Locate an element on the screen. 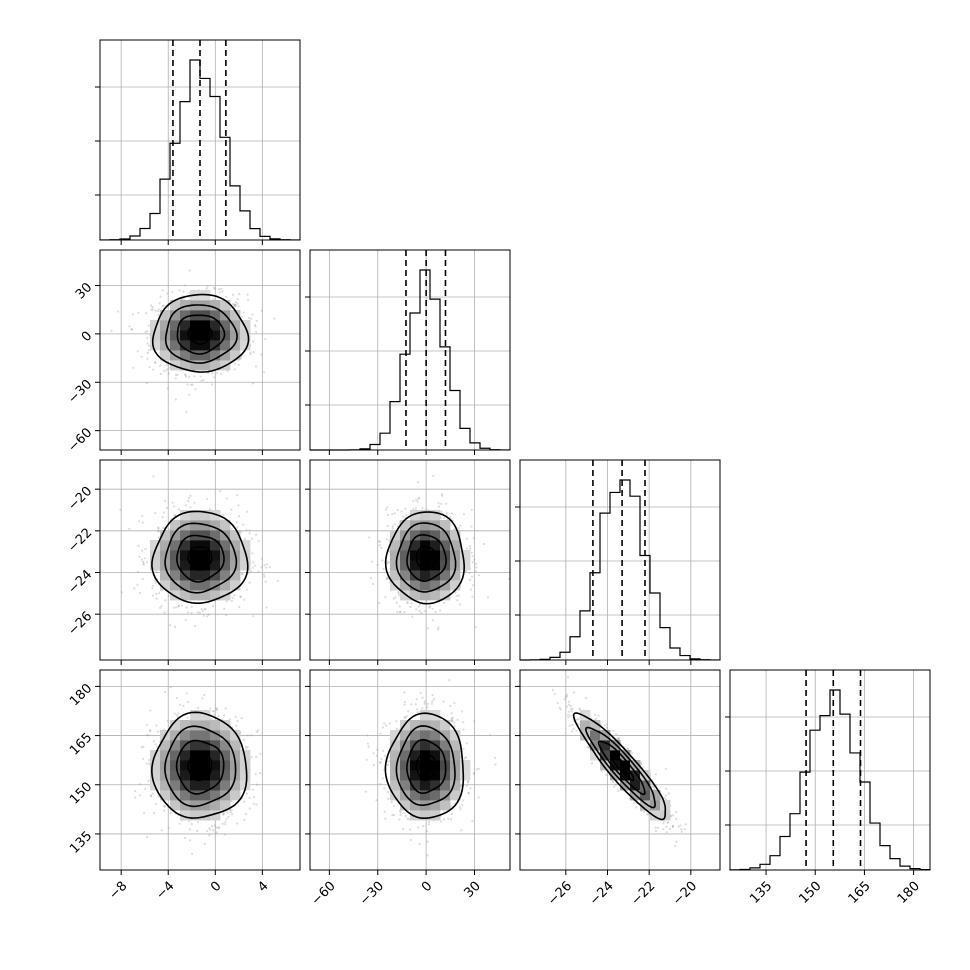  hist-panel-p3 is located at coordinates (618, 560).